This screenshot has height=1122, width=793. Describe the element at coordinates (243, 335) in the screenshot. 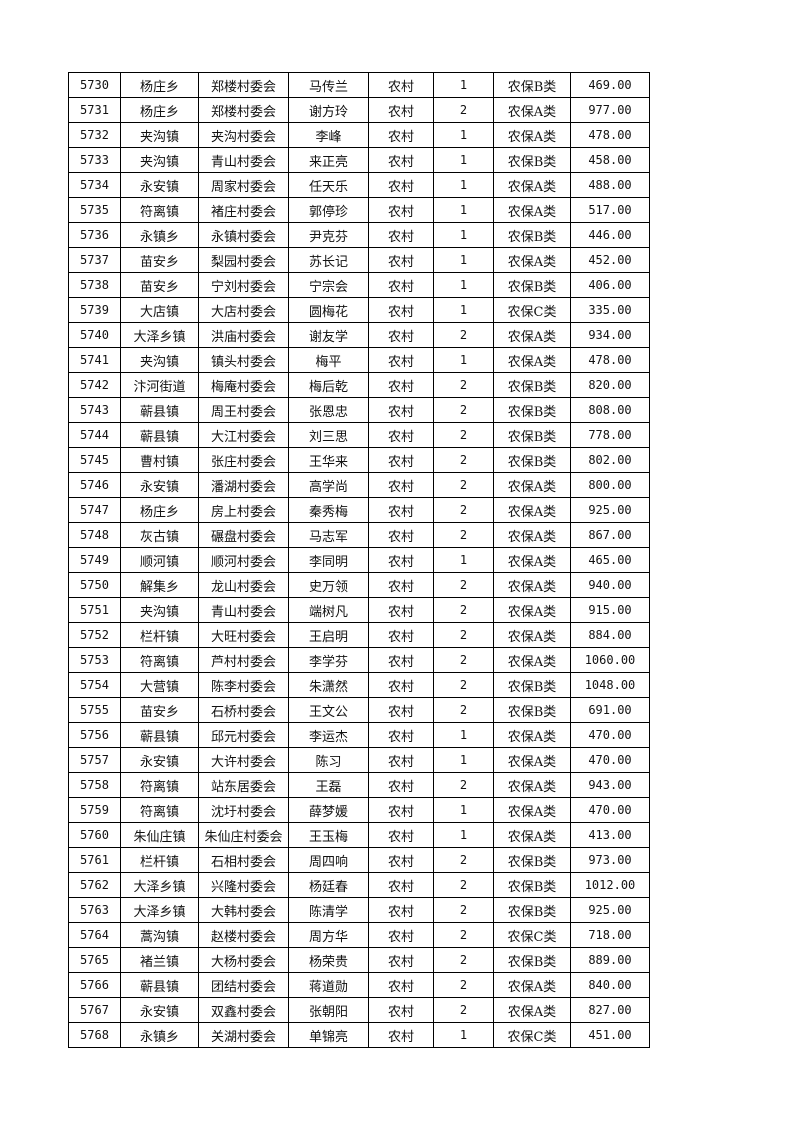

I see `village-committee-cell: 洪庙村委会` at that location.